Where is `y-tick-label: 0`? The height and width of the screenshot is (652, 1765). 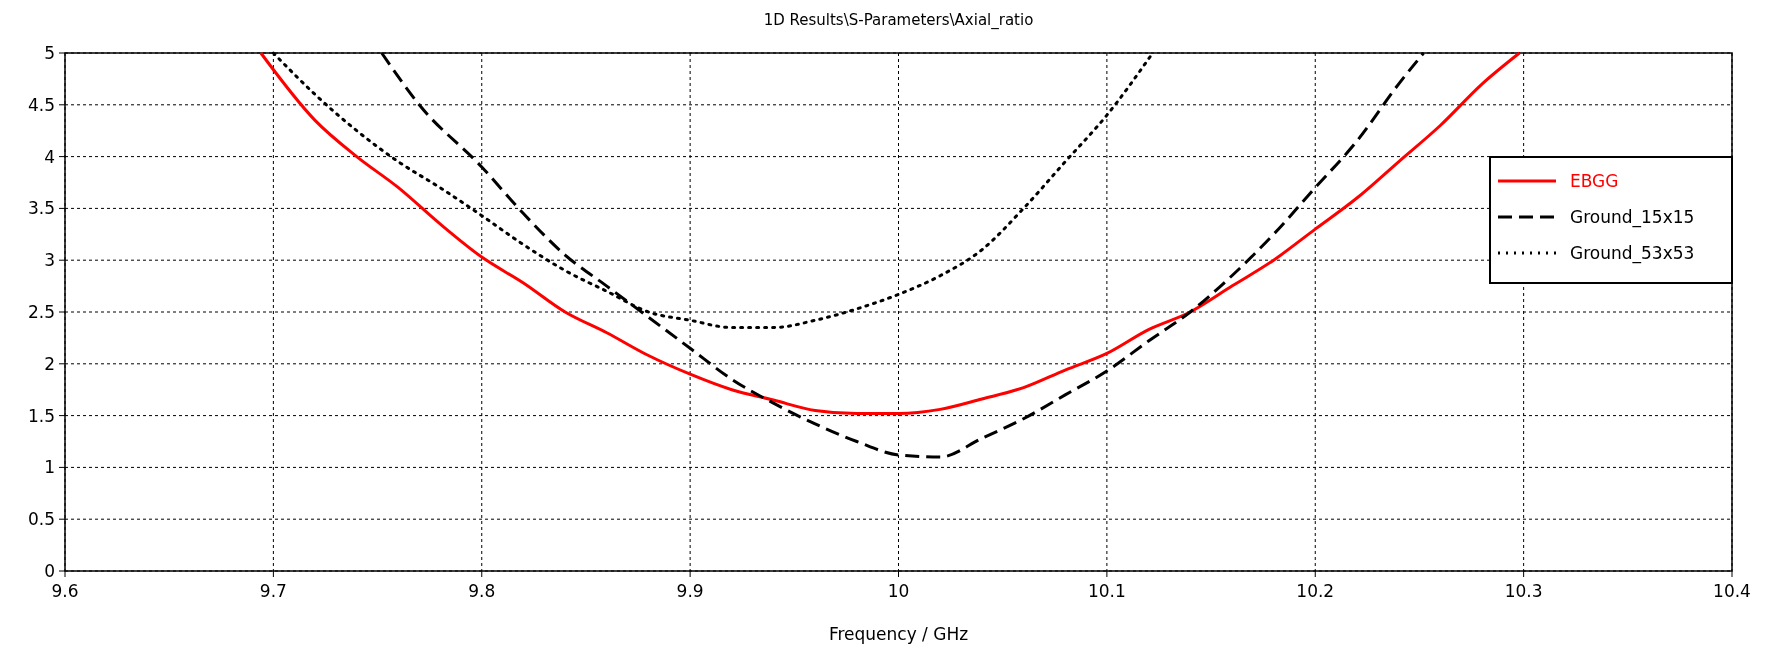 y-tick-label: 0 is located at coordinates (49, 570).